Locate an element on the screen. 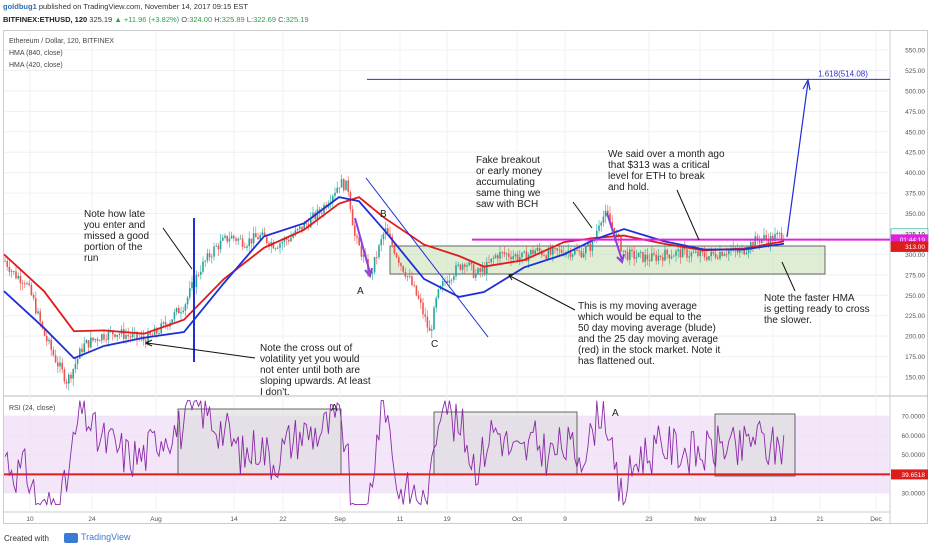 Image resolution: width=932 pixels, height=550 pixels. projection-arrow is located at coordinates (797, 159).